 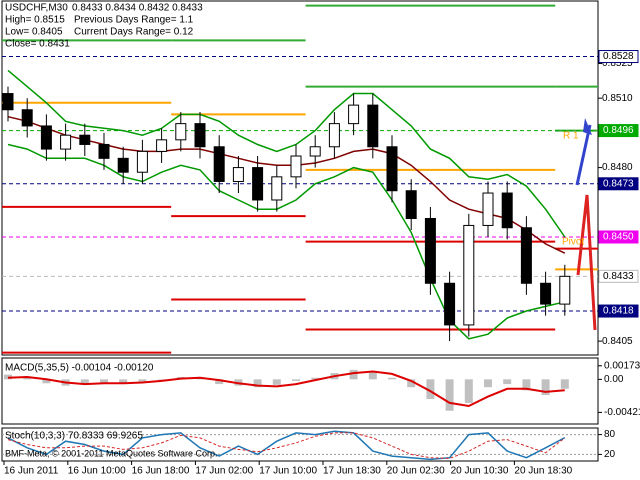 I want to click on info: Close= 0.8431, so click(x=37, y=44).